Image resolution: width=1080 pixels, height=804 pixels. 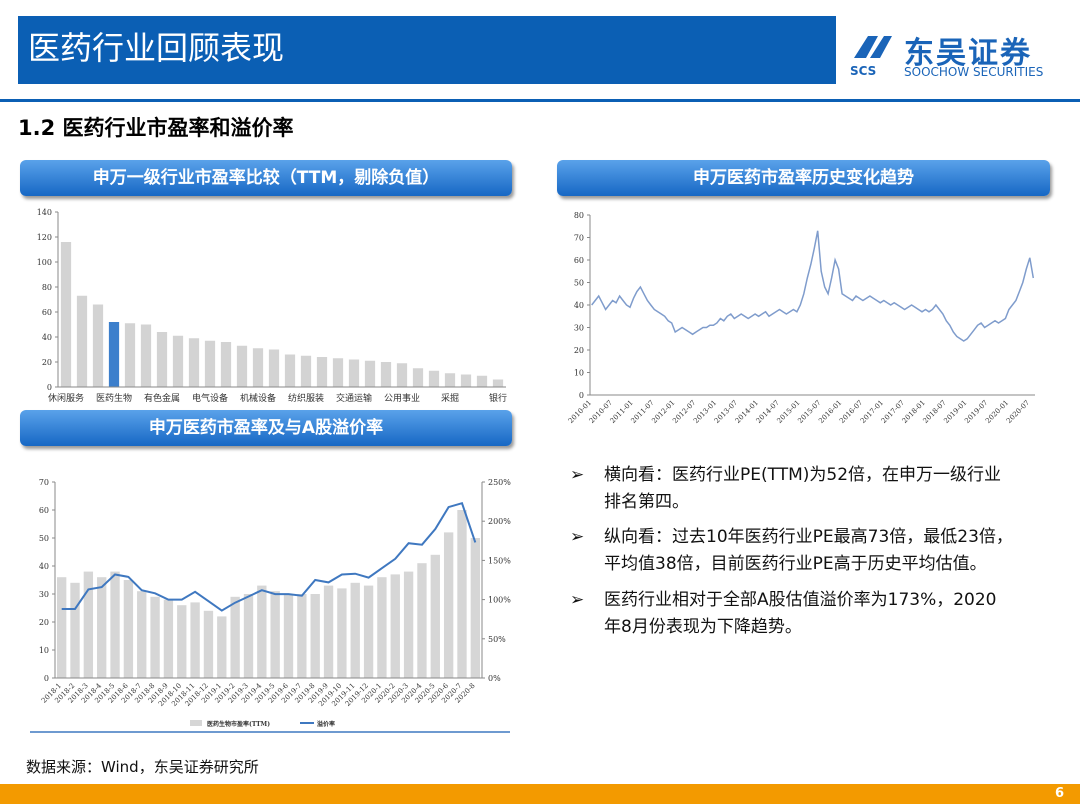 I want to click on bullet-line: 排名第四。, so click(x=646, y=502).